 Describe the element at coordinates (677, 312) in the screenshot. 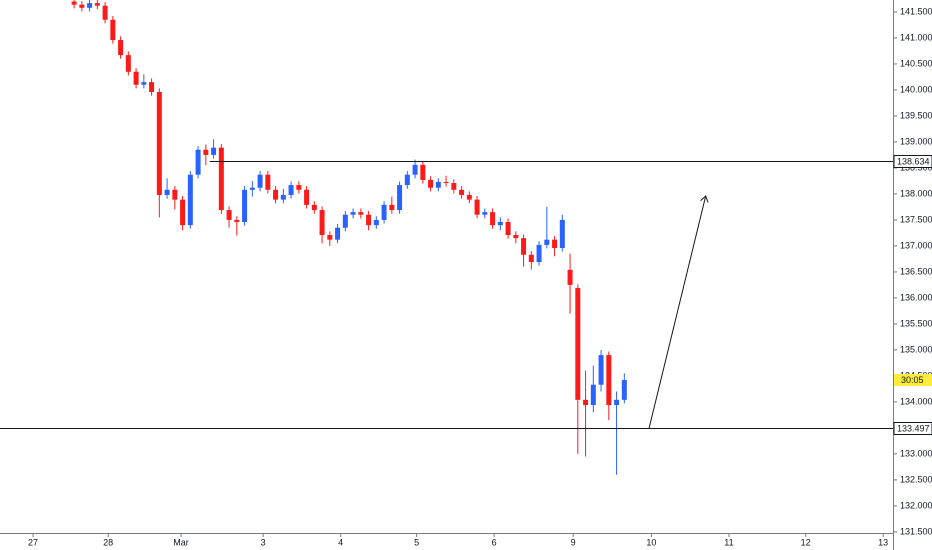

I see `arrow` at that location.